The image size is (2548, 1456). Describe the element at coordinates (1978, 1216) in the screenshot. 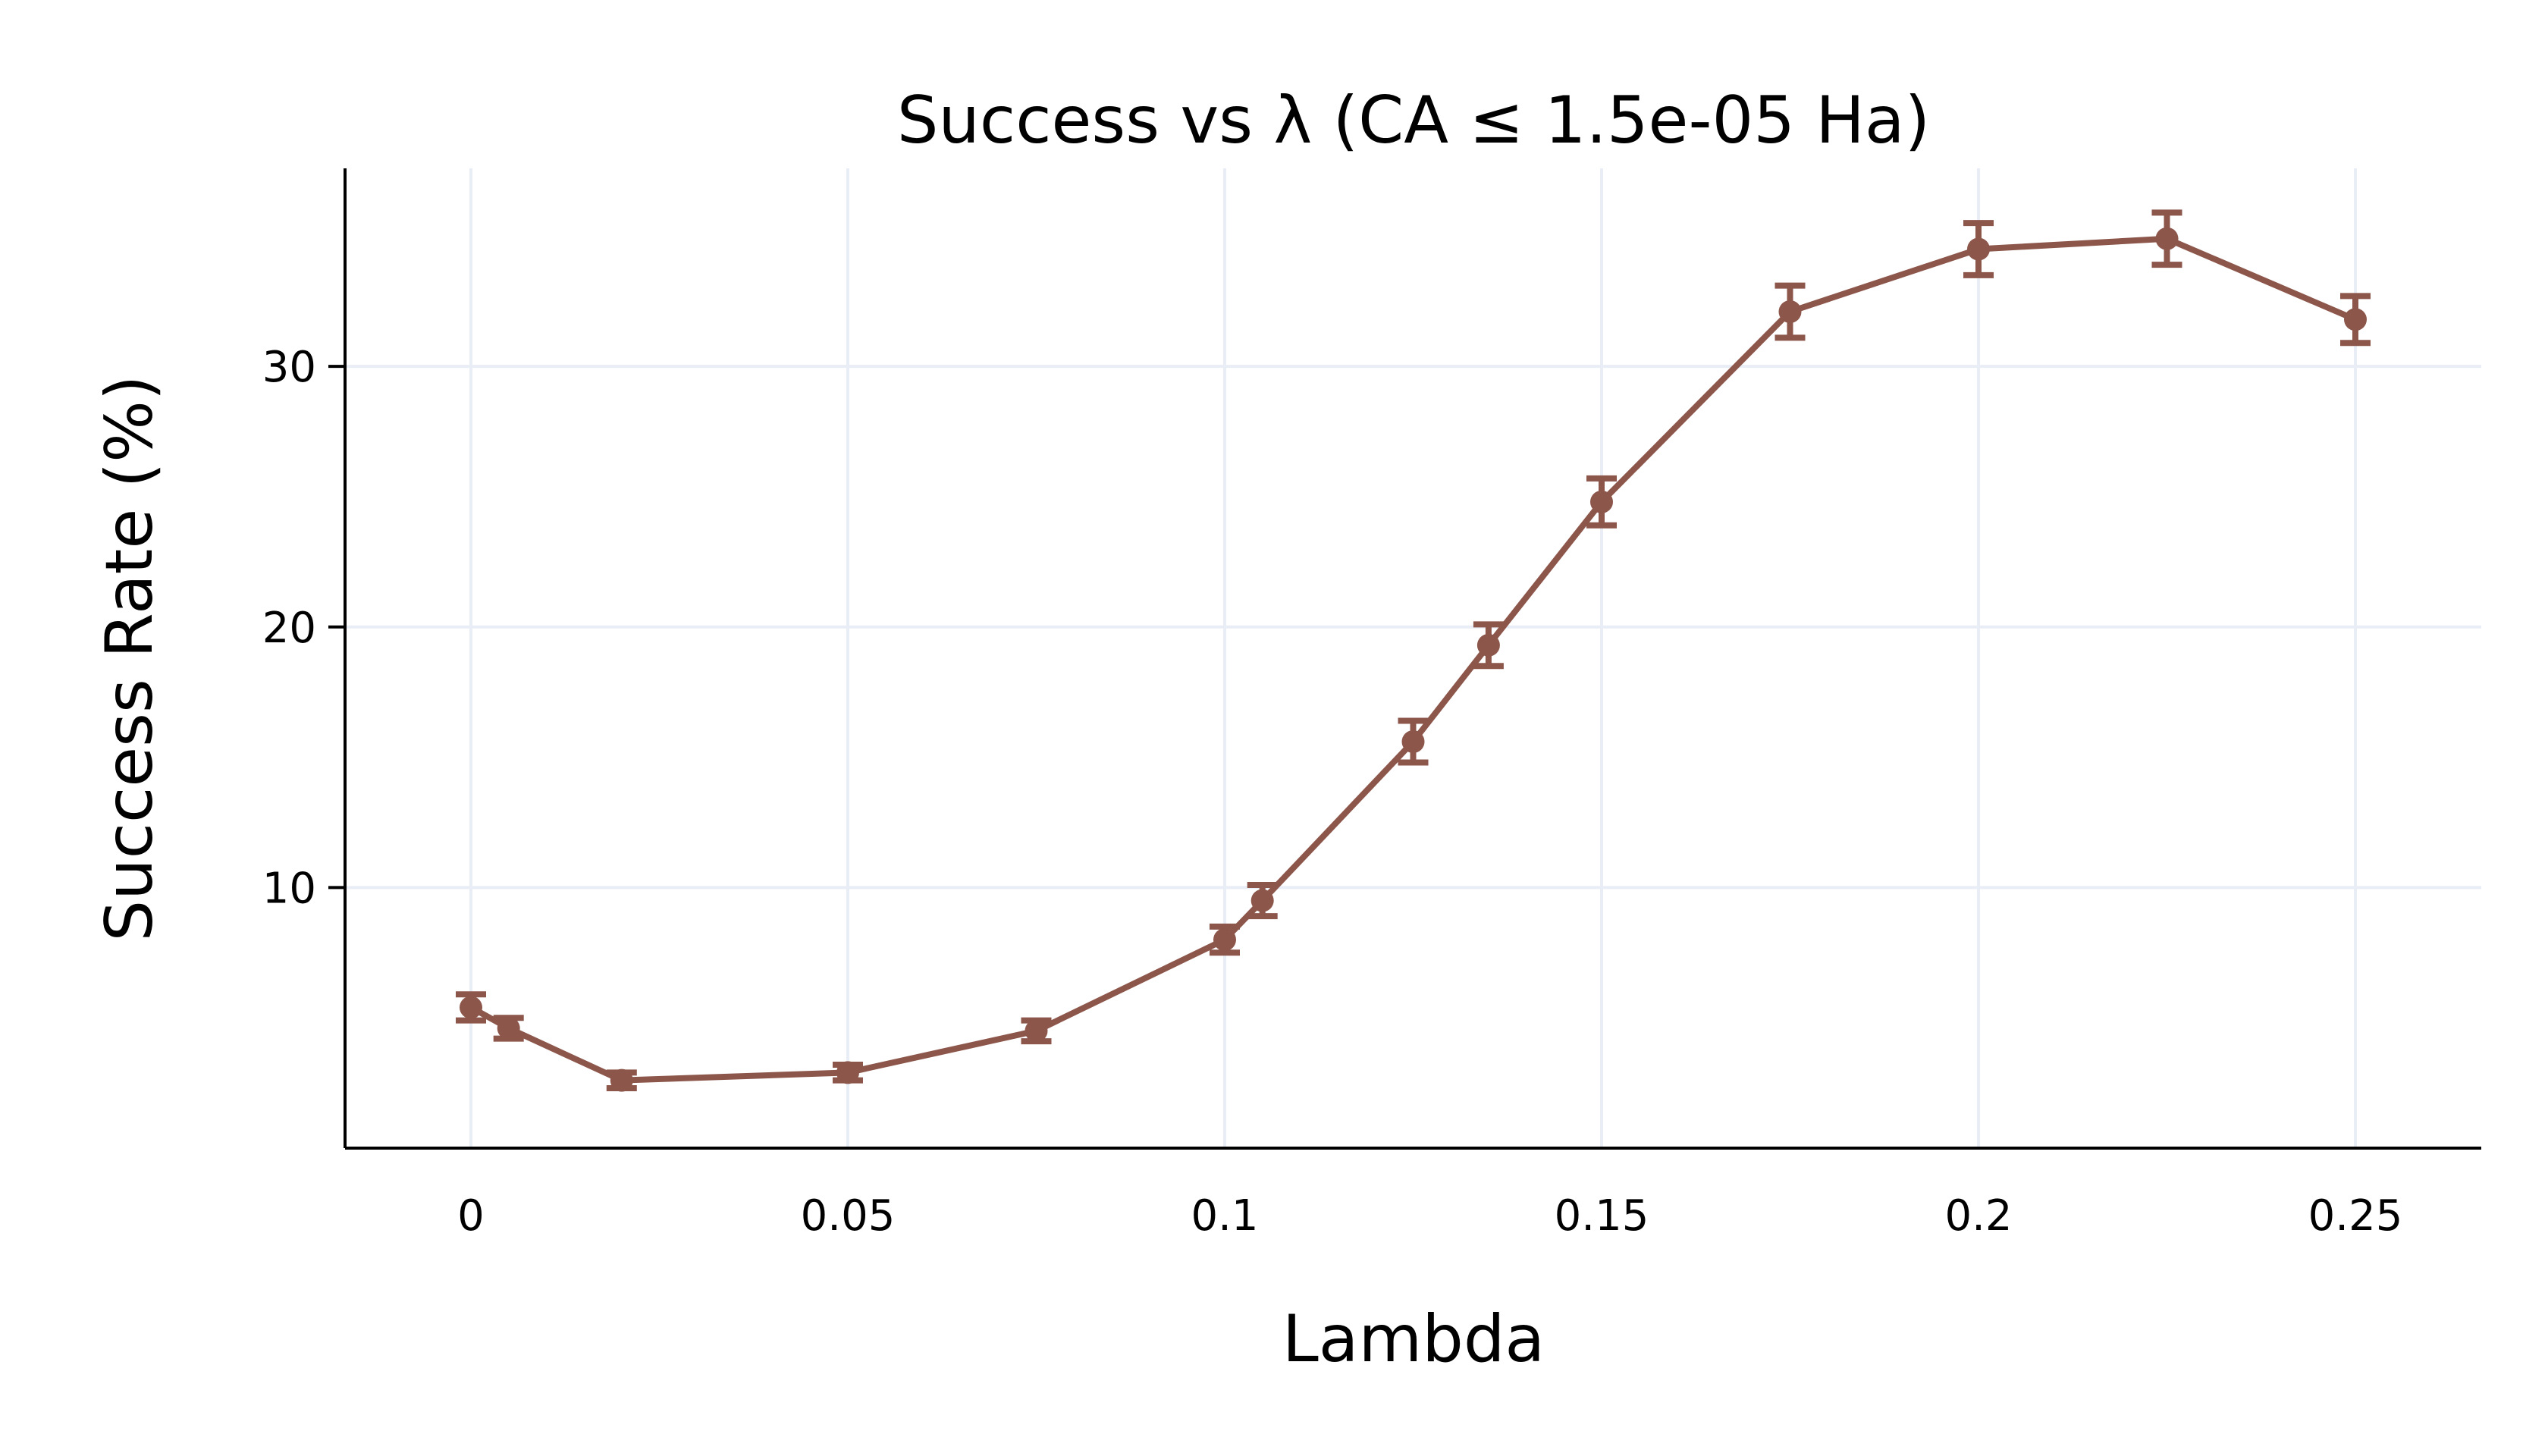

I see `x-tick-label: 0.2` at that location.